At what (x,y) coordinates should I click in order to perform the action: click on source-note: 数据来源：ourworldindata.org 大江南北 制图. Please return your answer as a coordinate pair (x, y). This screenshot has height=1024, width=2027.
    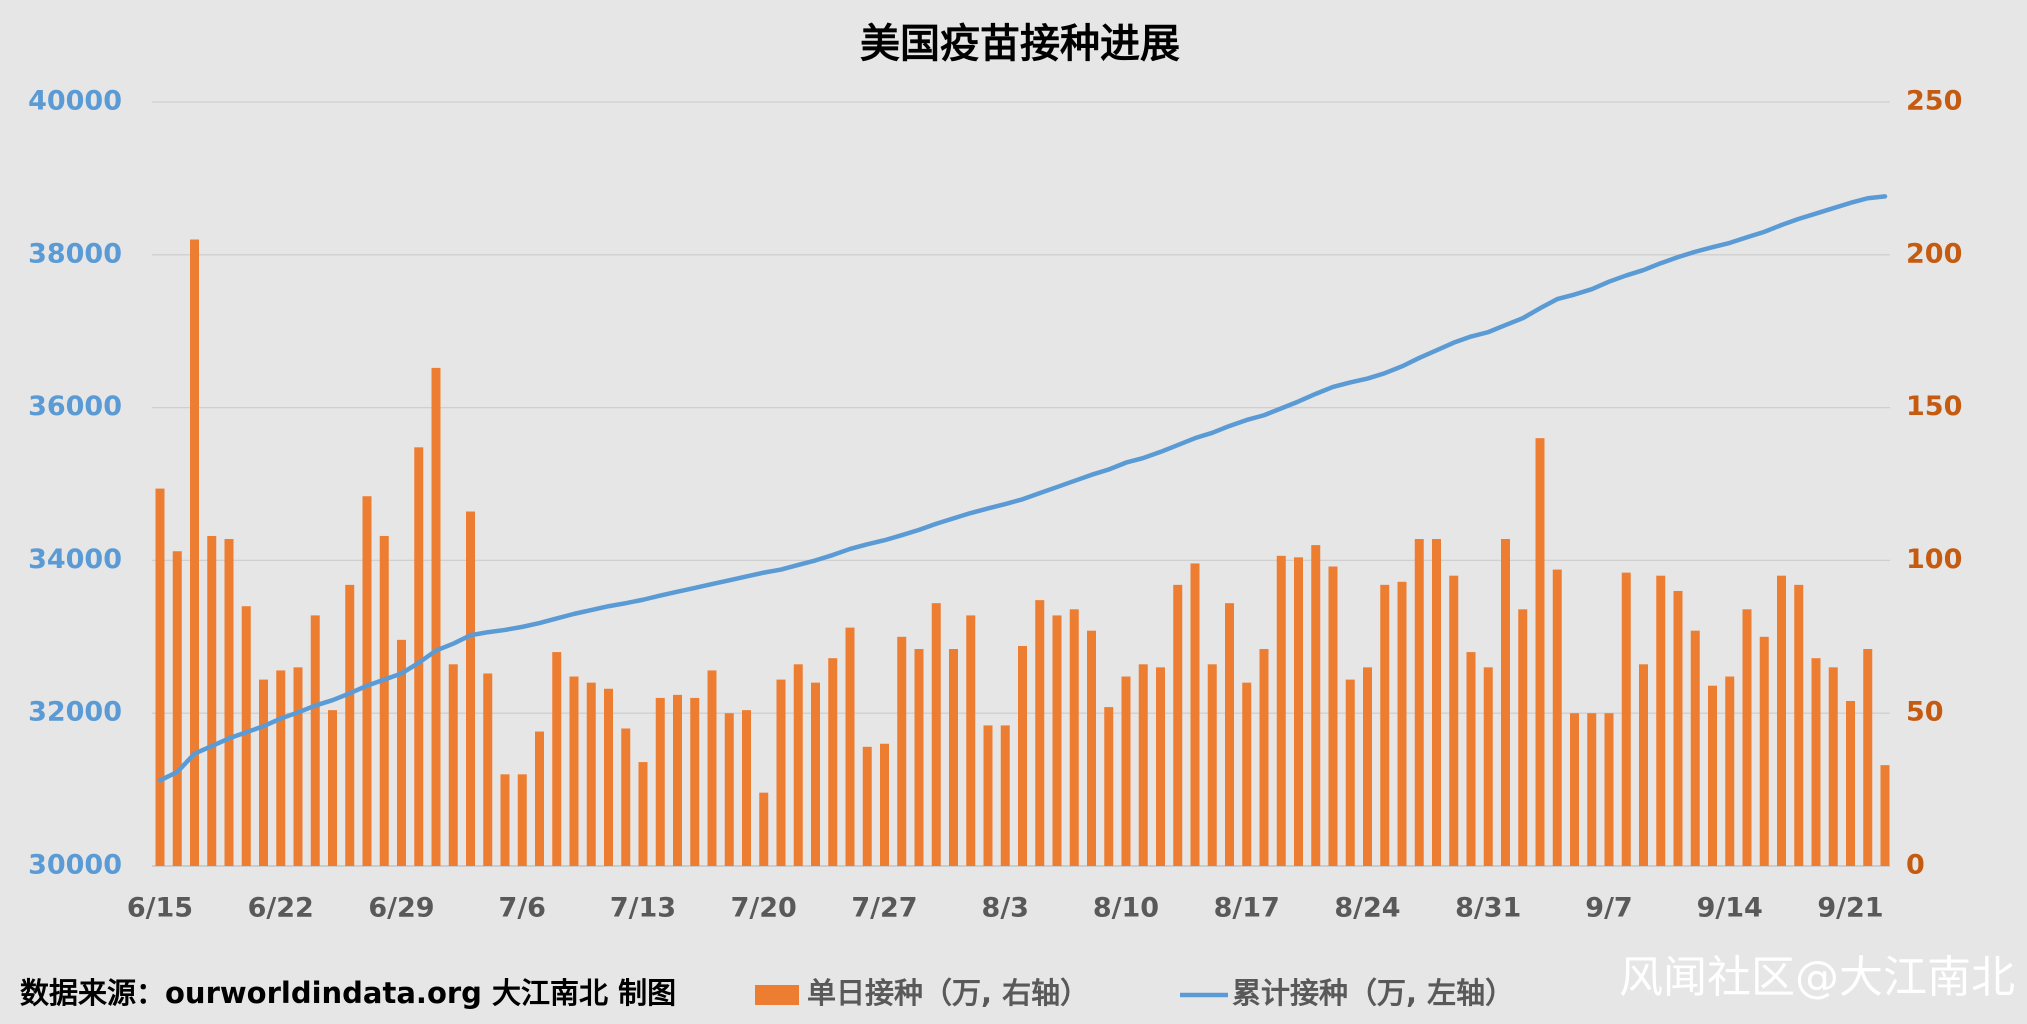
    Looking at the image, I should click on (348, 993).